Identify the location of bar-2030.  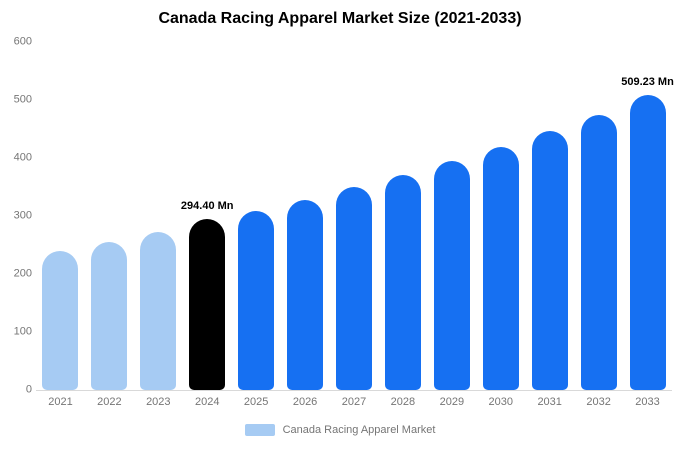
(500, 268).